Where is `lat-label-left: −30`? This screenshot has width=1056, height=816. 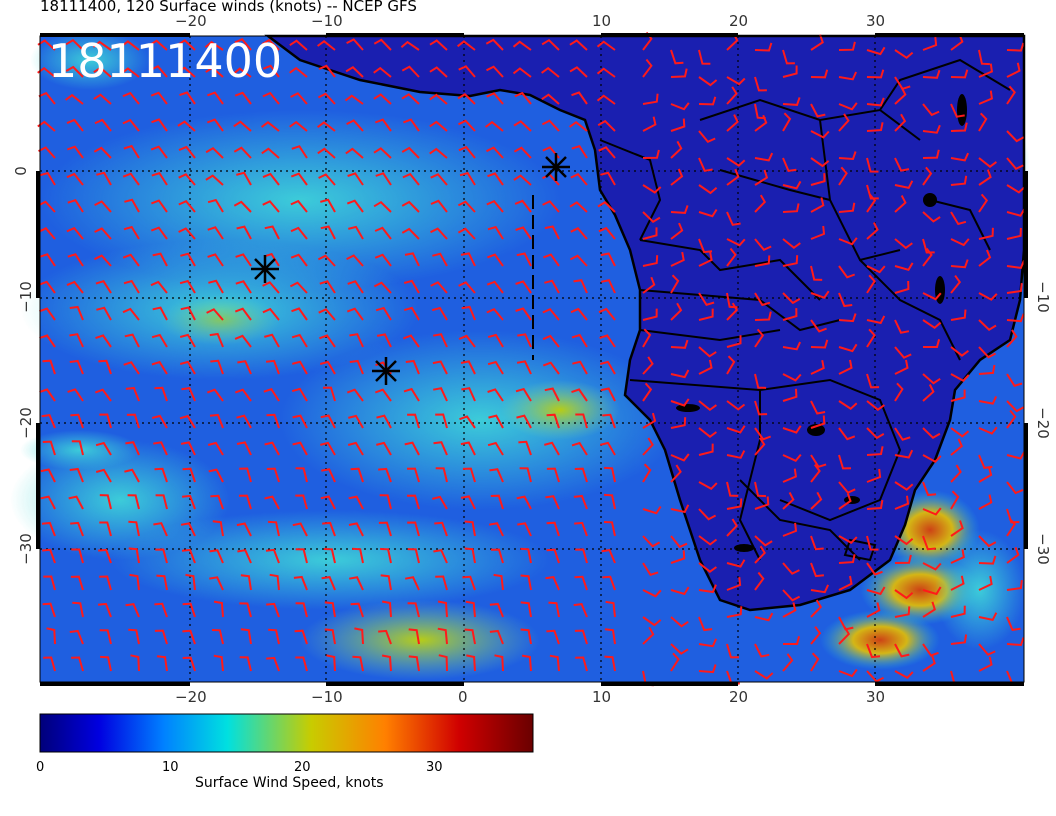
lat-label-left: −30 is located at coordinates (25, 549).